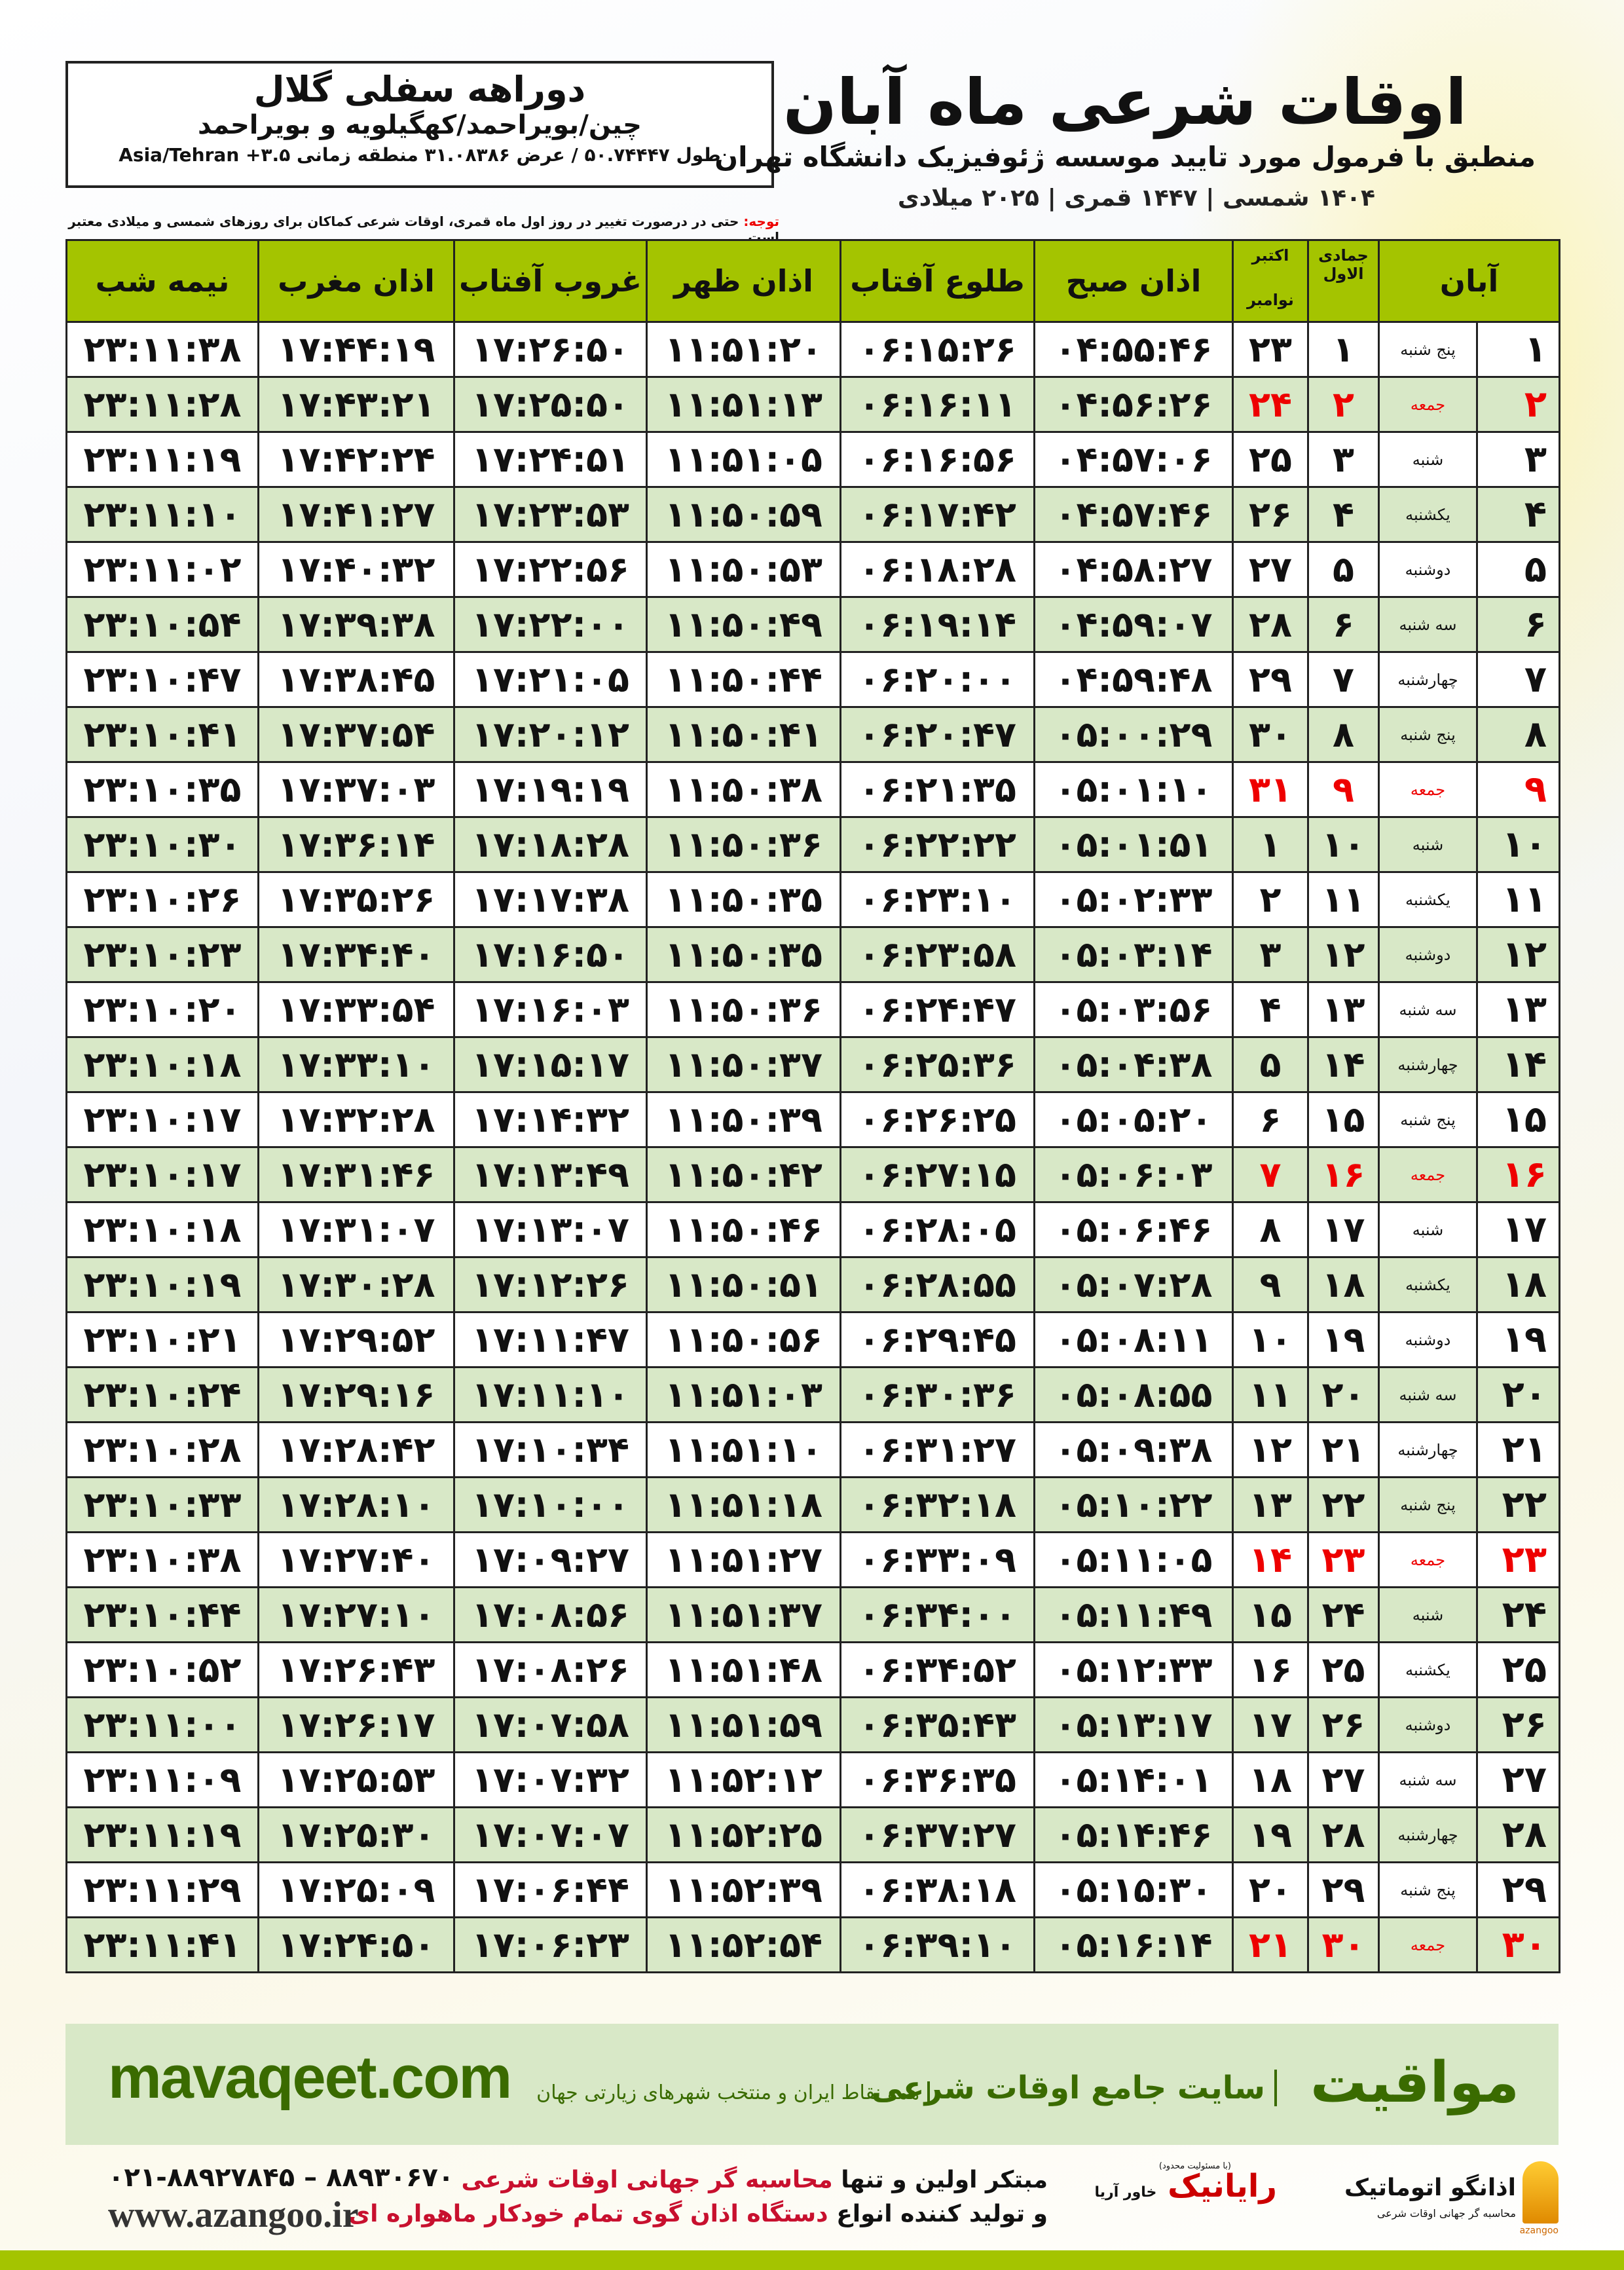 This screenshot has width=1624, height=2270. I want to click on cell-maghrib: ۱۷:۴۱:۲۷, so click(356, 514).